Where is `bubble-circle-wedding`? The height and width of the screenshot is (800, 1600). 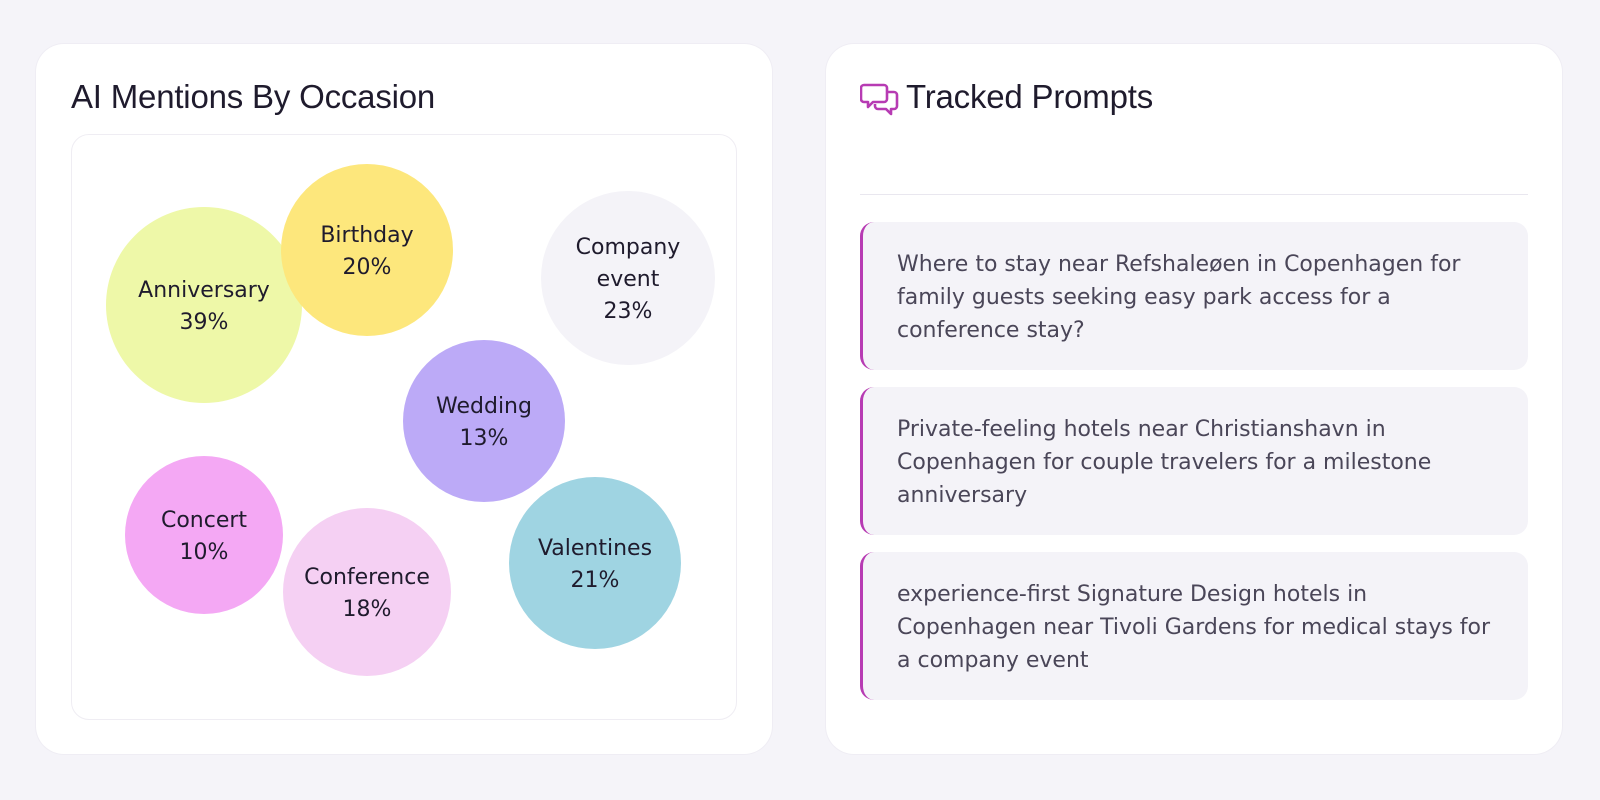
bubble-circle-wedding is located at coordinates (484, 421).